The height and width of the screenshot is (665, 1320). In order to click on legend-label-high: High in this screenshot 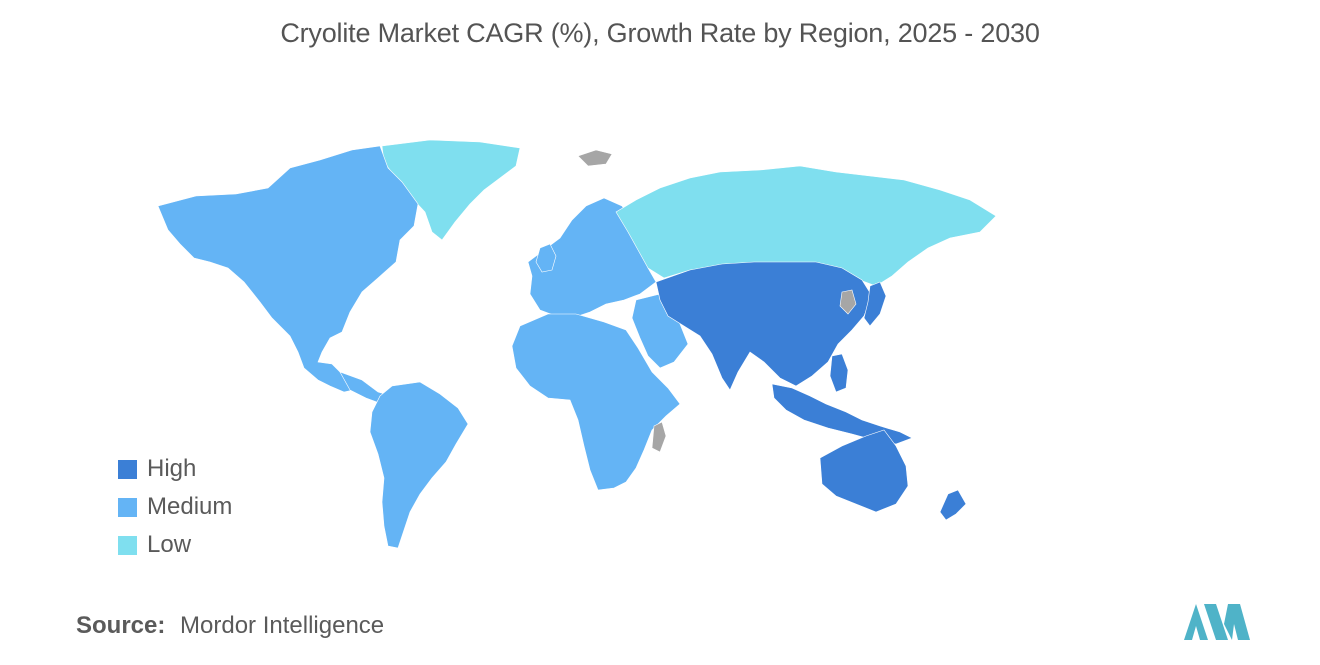, I will do `click(172, 468)`.